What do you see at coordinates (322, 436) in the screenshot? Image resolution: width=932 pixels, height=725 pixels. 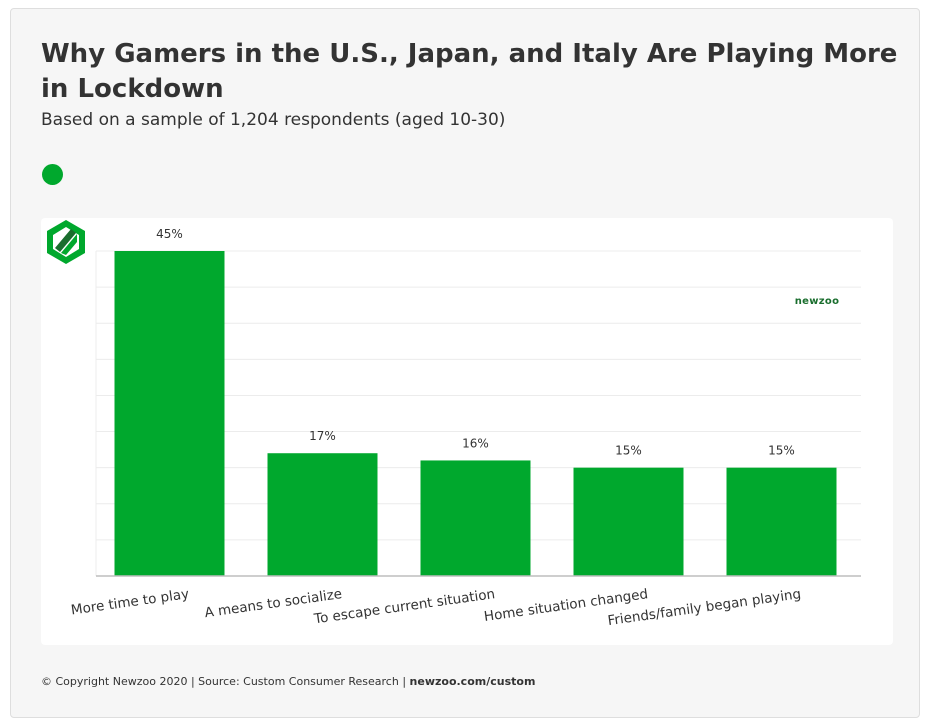 I see `data-label: 17%` at bounding box center [322, 436].